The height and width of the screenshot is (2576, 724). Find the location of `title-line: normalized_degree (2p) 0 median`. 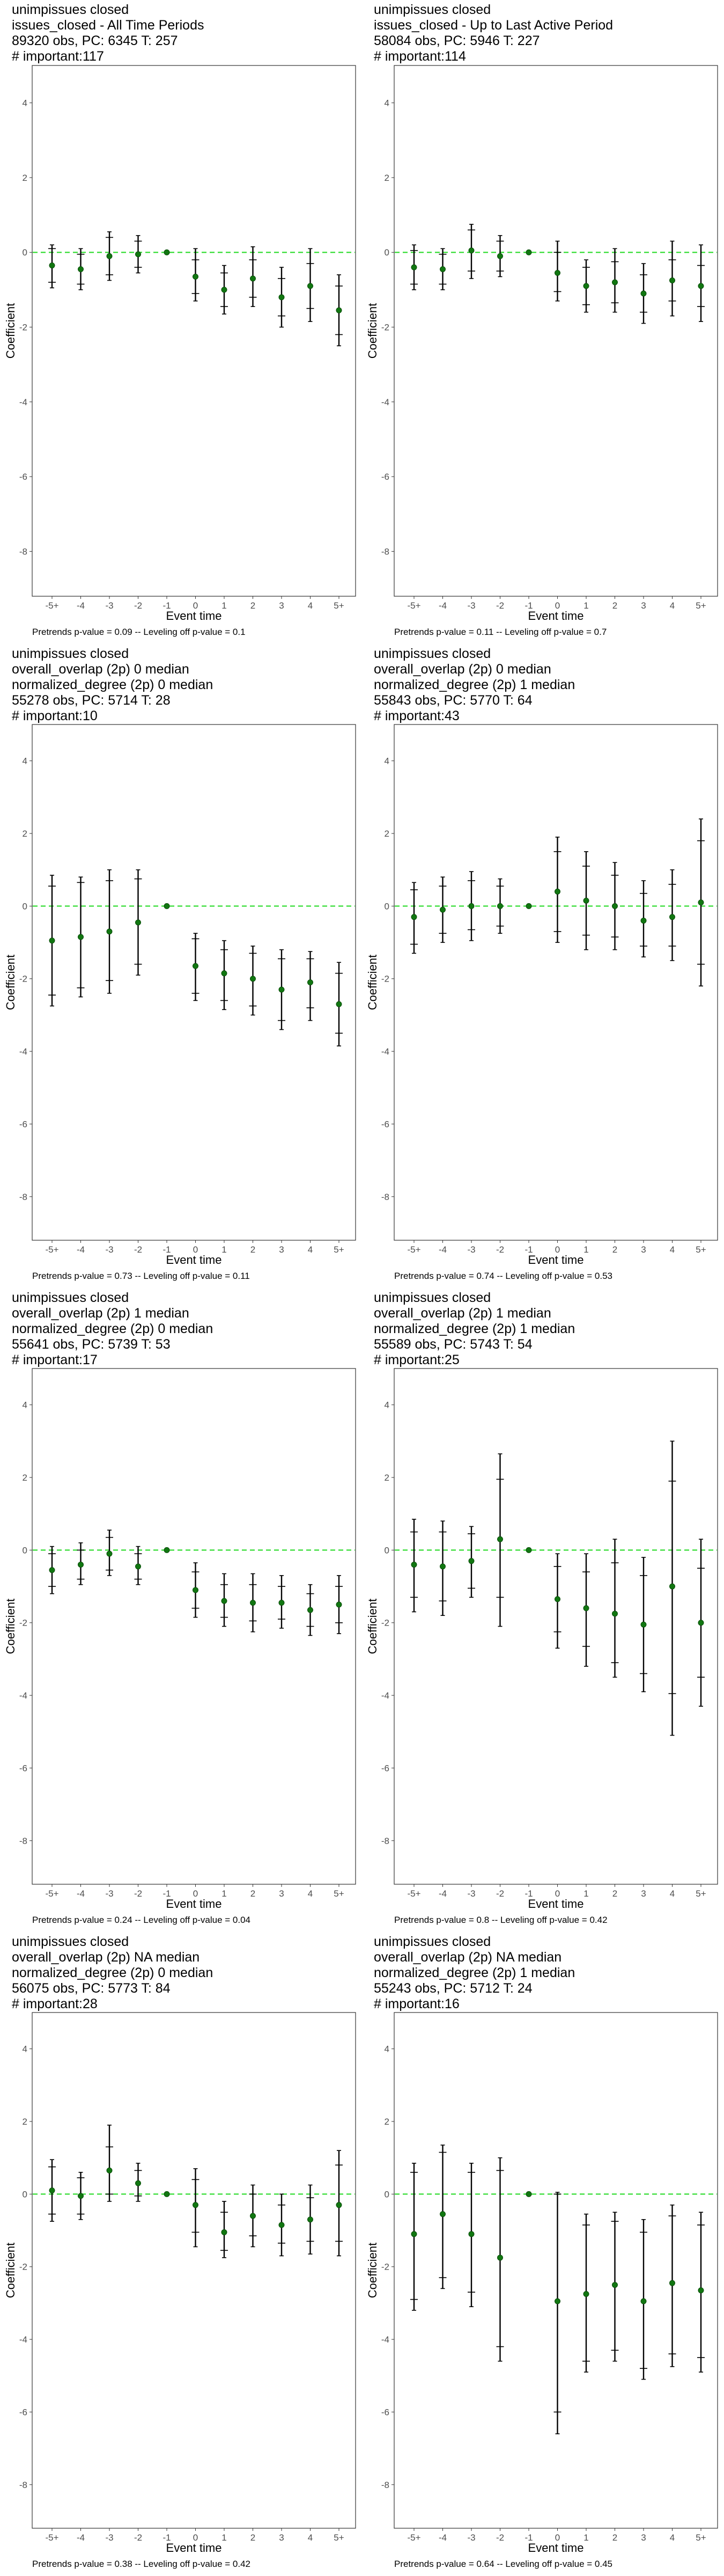

title-line: normalized_degree (2p) 0 median is located at coordinates (112, 684).